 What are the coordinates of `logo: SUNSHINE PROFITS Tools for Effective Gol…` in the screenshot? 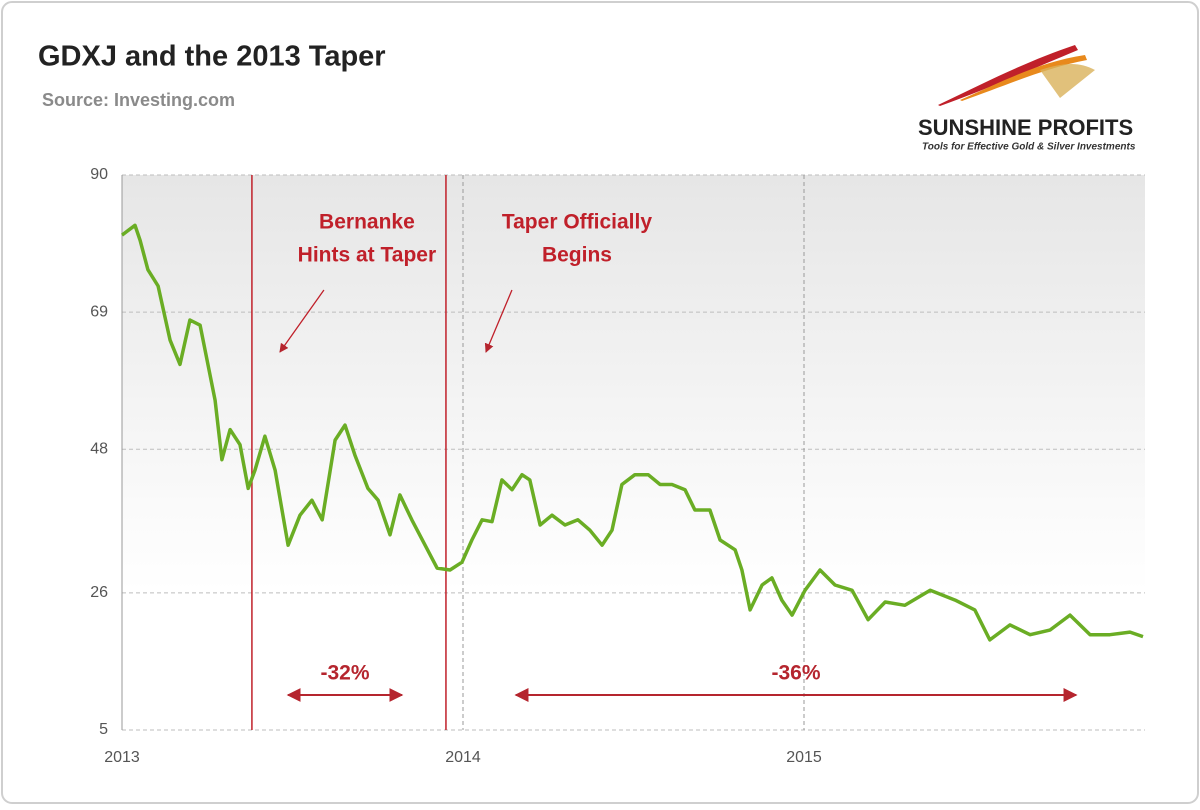 It's located at (1027, 99).